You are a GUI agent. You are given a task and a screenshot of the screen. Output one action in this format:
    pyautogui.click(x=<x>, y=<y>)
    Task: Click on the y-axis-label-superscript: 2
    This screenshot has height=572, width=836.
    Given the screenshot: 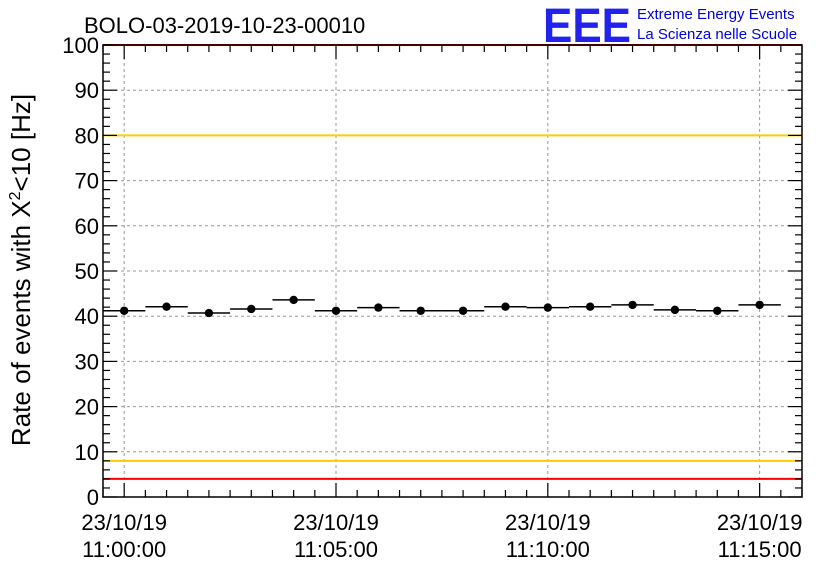 What is the action you would take?
    pyautogui.click(x=15, y=195)
    